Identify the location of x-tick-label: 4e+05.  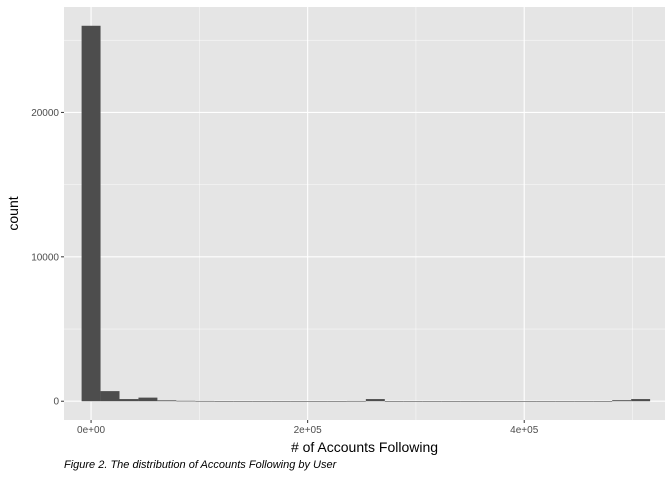
(524, 430).